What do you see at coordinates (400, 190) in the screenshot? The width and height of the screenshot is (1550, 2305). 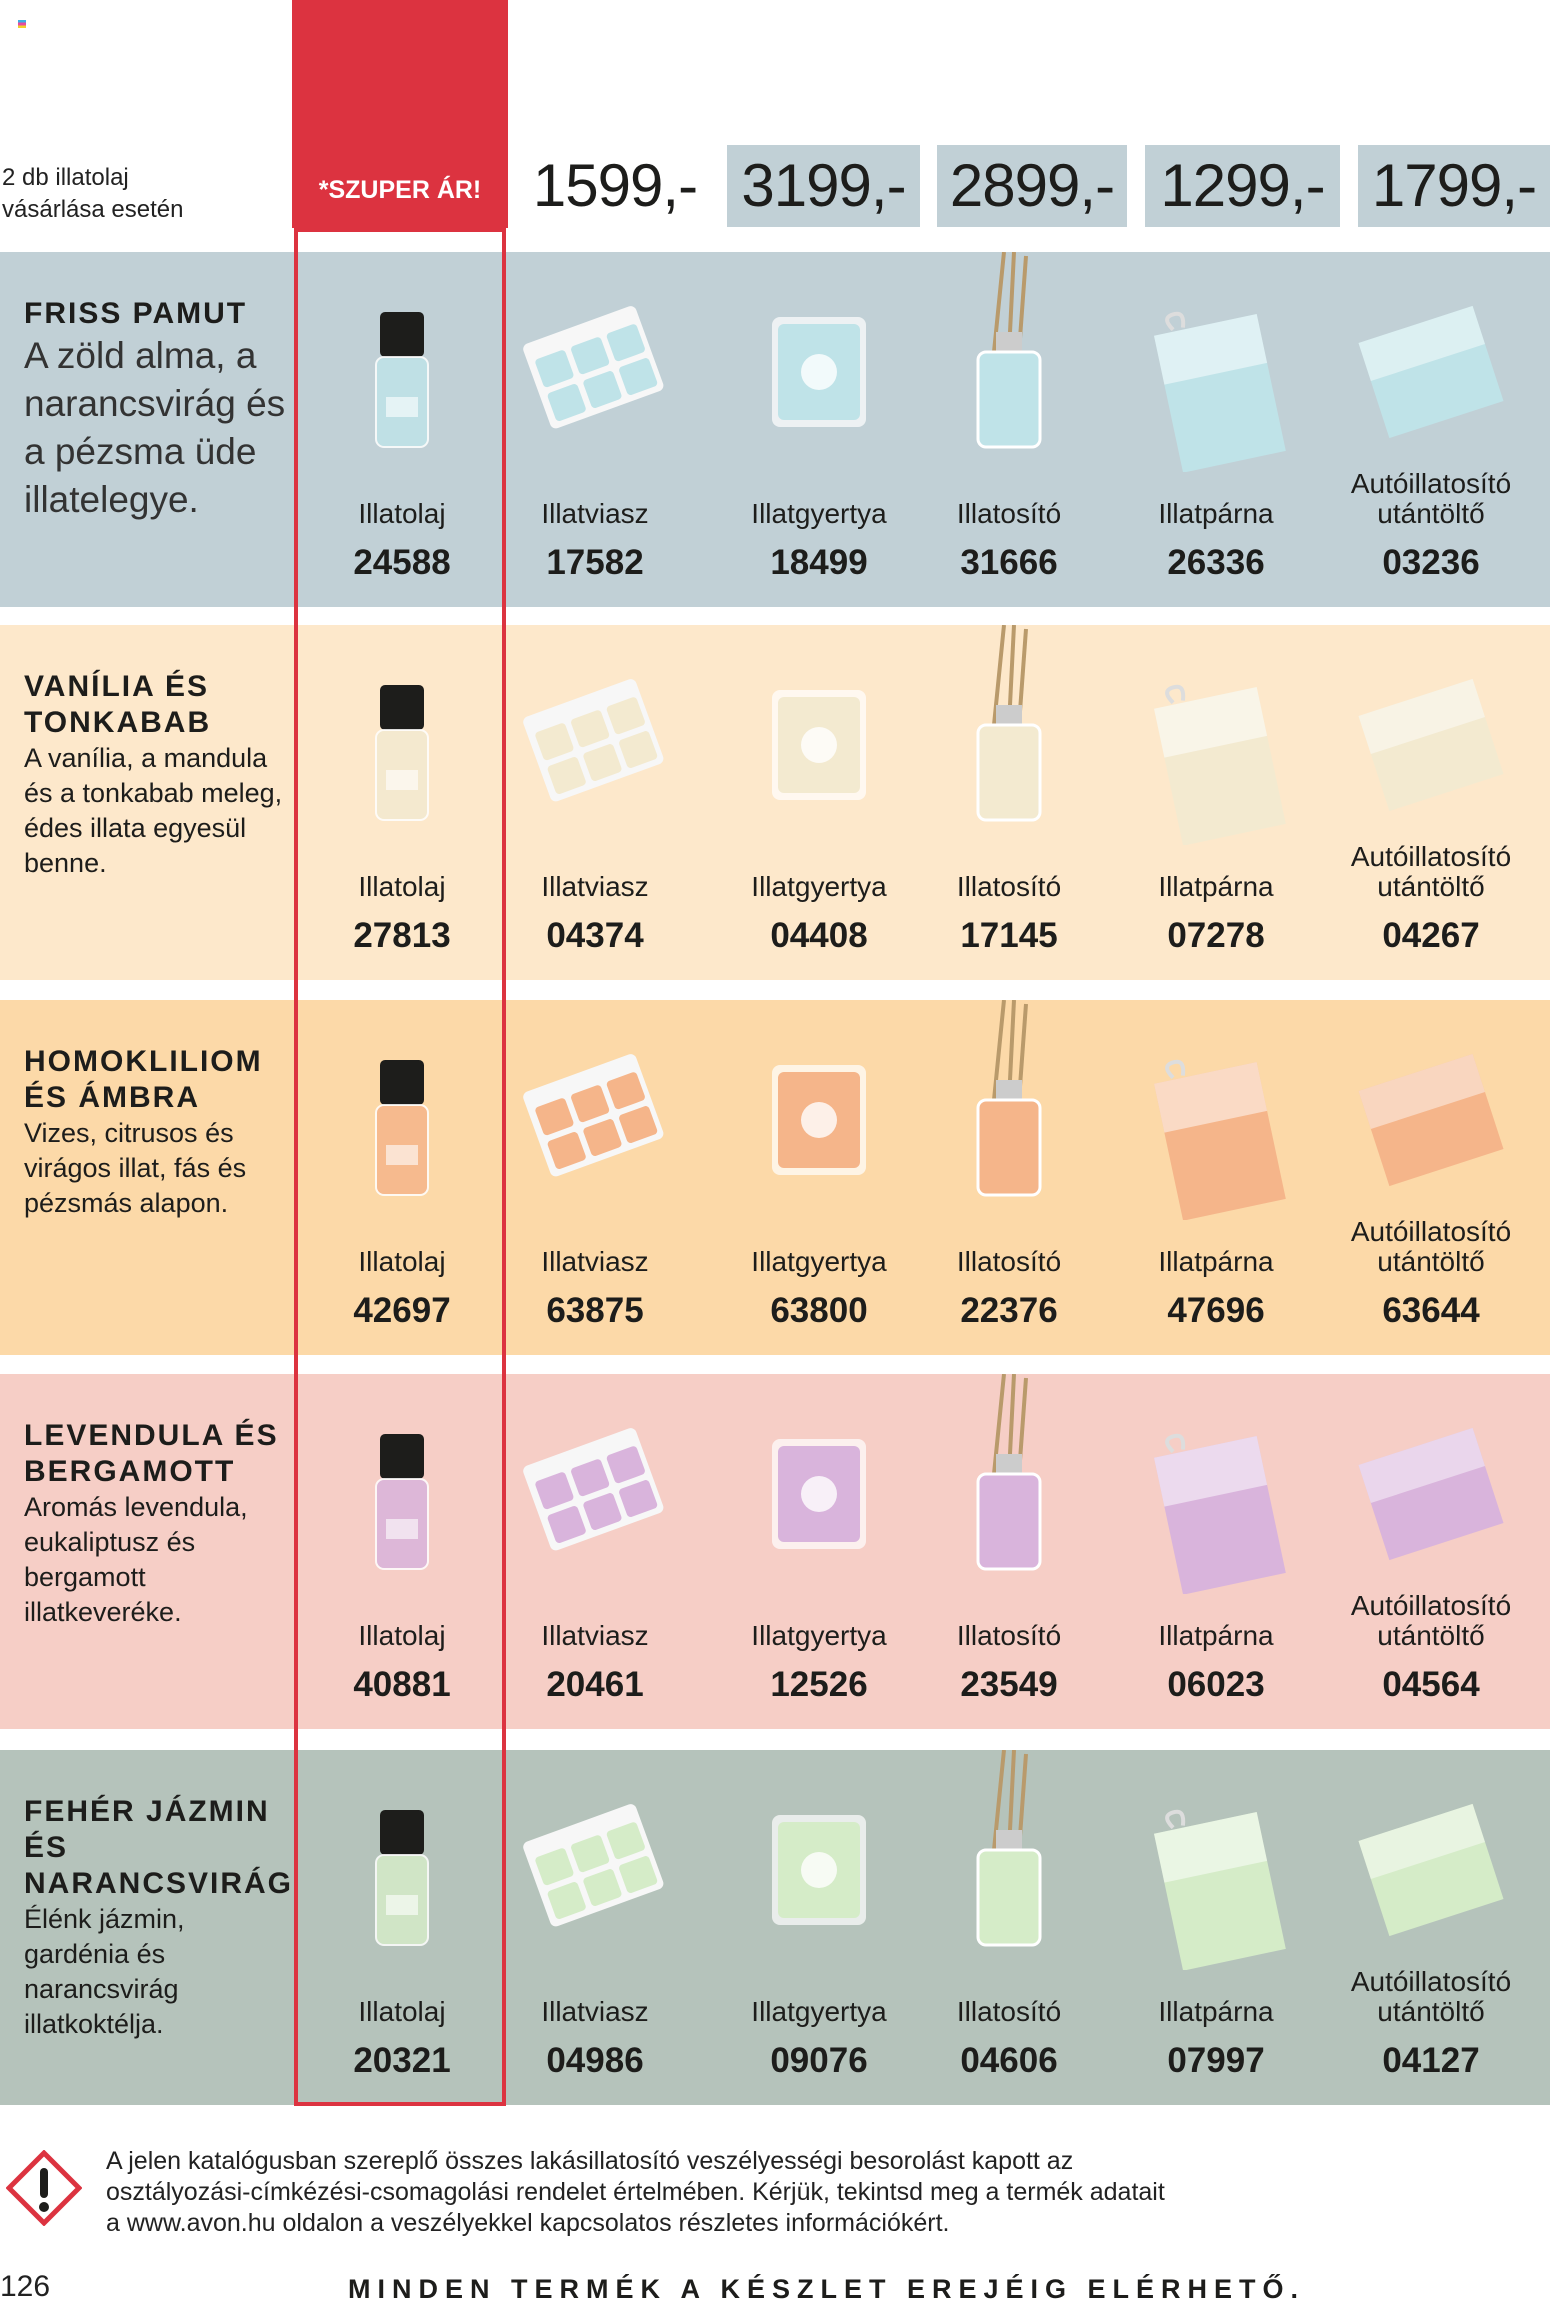 I see `super-price-label: *SZUPER ÁR!` at bounding box center [400, 190].